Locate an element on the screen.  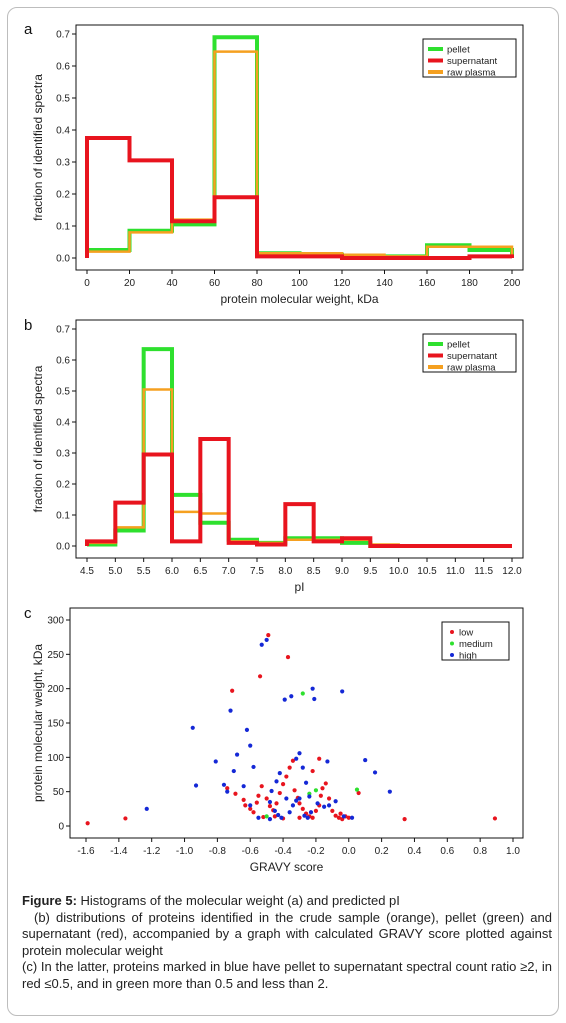
y-tick-label: 250 is located at coordinates (55, 655).